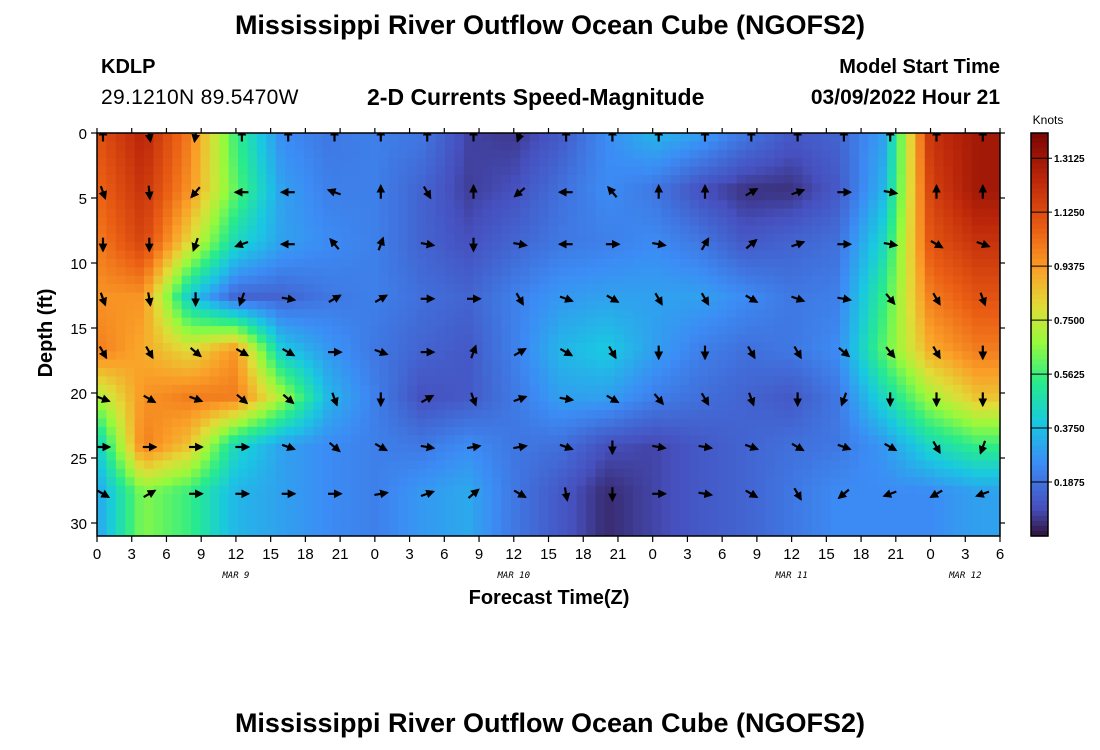 Image resolution: width=1100 pixels, height=750 pixels. Describe the element at coordinates (83, 199) in the screenshot. I see `y-tick-label: 5` at that location.